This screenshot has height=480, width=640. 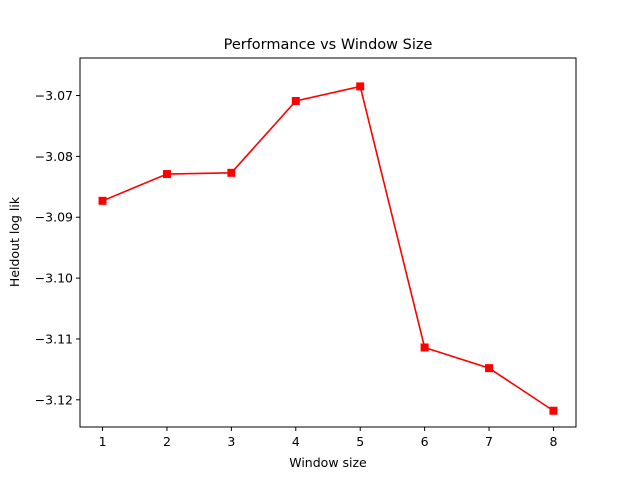 I want to click on x-tick-label: 1, so click(x=103, y=441).